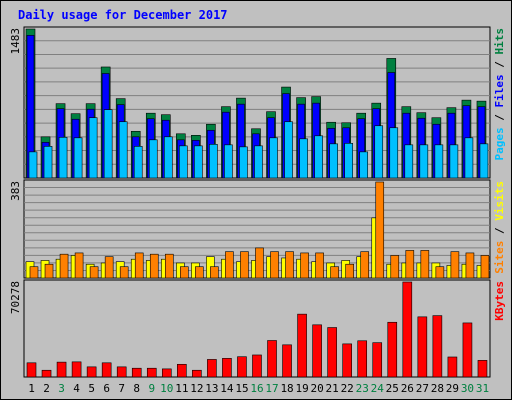 Image resolution: width=512 pixels, height=400 pixels. What do you see at coordinates (211, 388) in the screenshot?
I see `day-label-13: 13` at bounding box center [211, 388].